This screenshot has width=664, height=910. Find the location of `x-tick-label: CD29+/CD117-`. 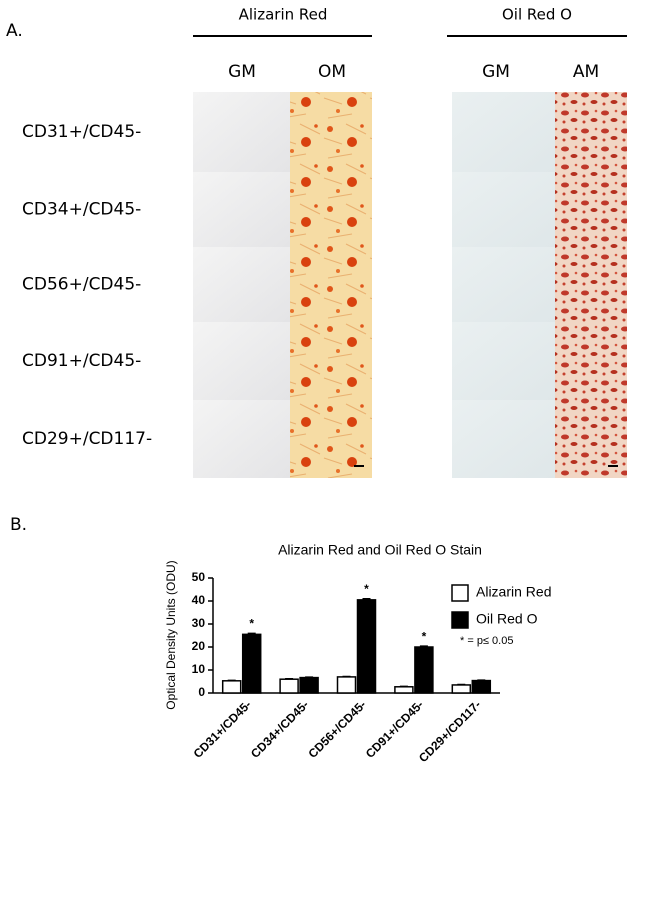

x-tick-label: CD29+/CD117- is located at coordinates (450, 731).